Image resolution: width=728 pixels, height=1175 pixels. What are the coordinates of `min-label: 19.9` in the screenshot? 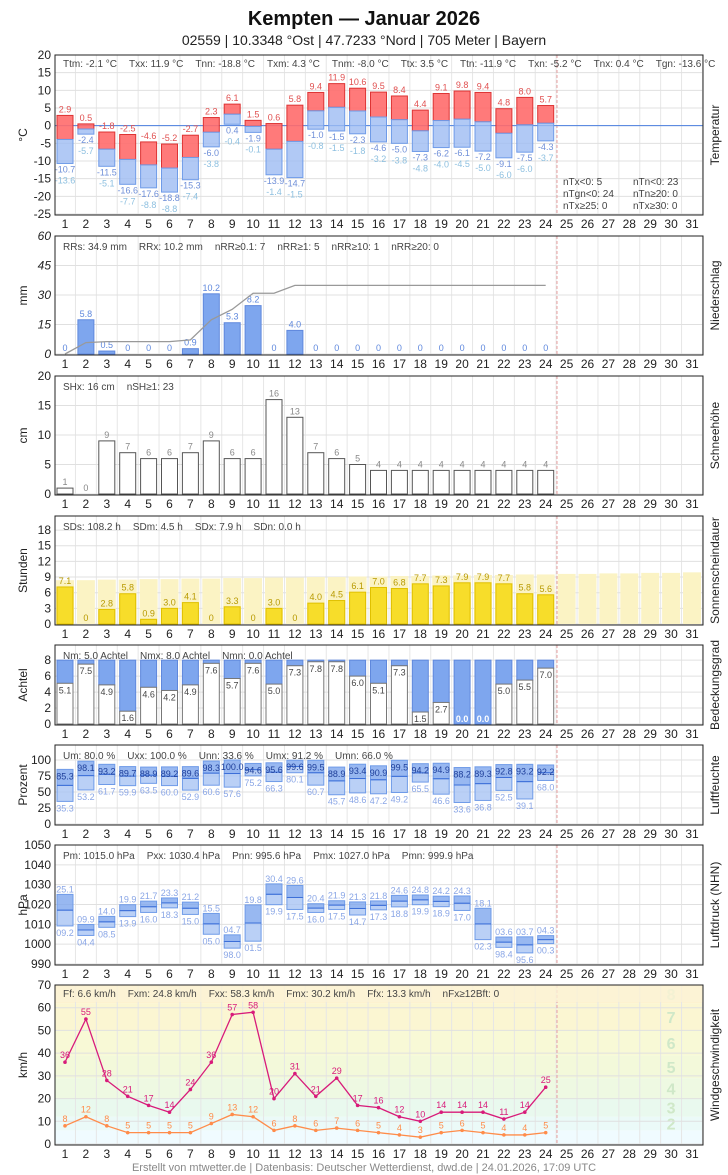 It's located at (421, 912).